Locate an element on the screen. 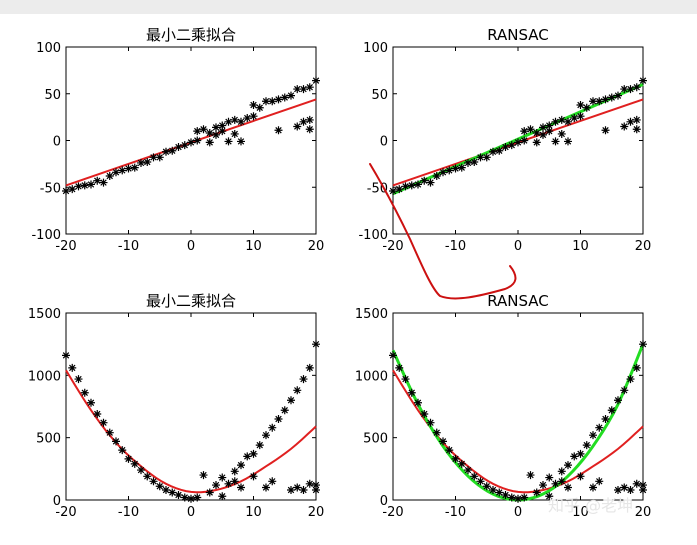 The image size is (697, 545). chart-title: RANSAC is located at coordinates (518, 35).